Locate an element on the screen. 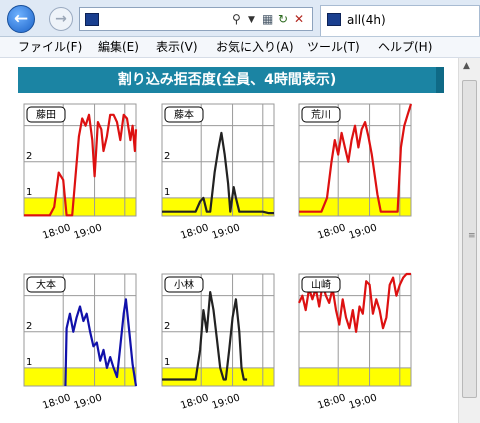 Image resolution: width=480 pixels, height=423 pixels. tab-title: all(4h) is located at coordinates (366, 20).